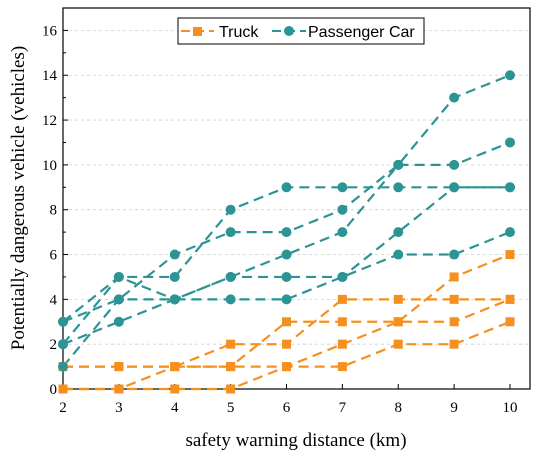 The height and width of the screenshot is (461, 550). What do you see at coordinates (295, 440) in the screenshot?
I see `x-axis-title: safety warning distance (km)` at bounding box center [295, 440].